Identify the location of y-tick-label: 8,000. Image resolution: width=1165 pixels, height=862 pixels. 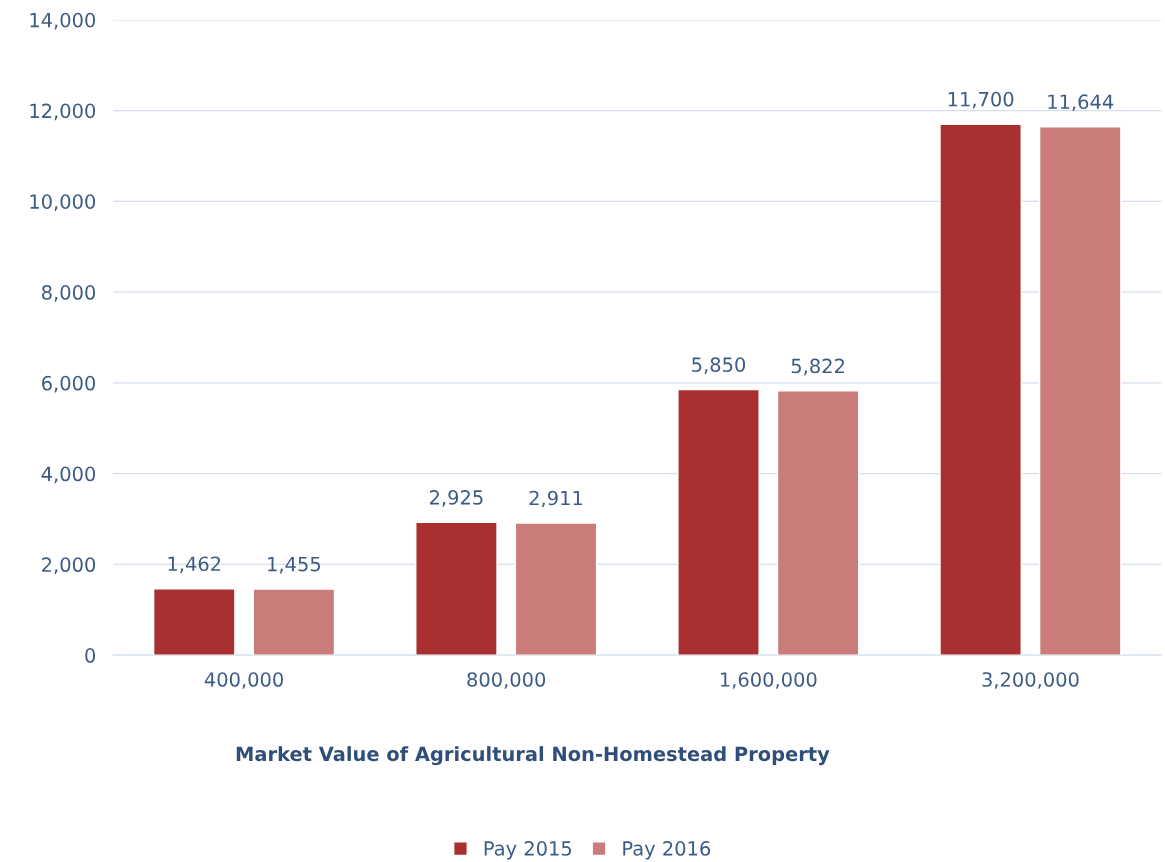
(68, 293).